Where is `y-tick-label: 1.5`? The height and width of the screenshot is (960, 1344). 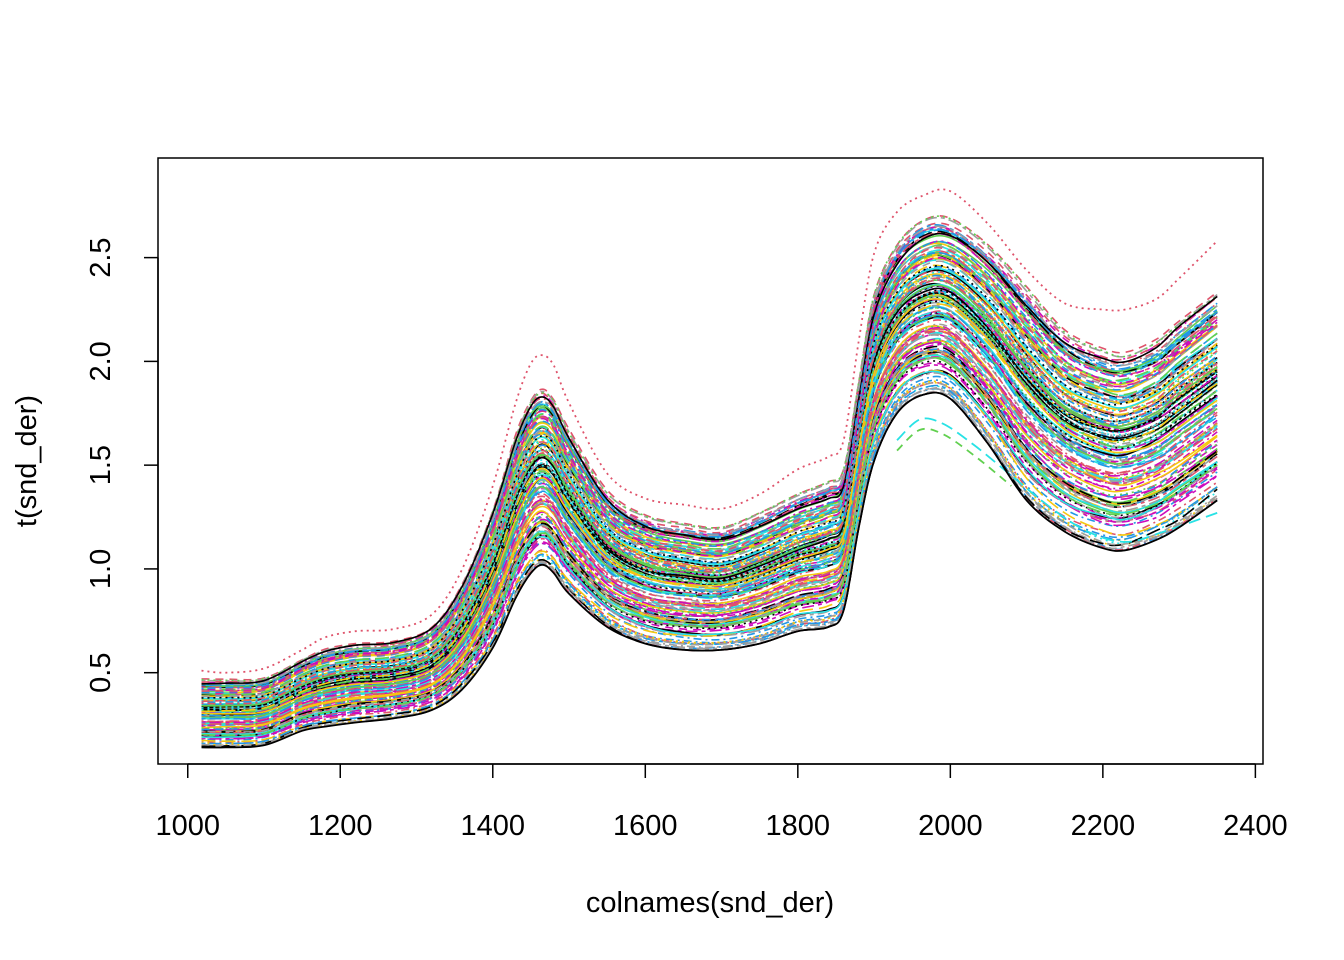
y-tick-label: 1.5 is located at coordinates (101, 465).